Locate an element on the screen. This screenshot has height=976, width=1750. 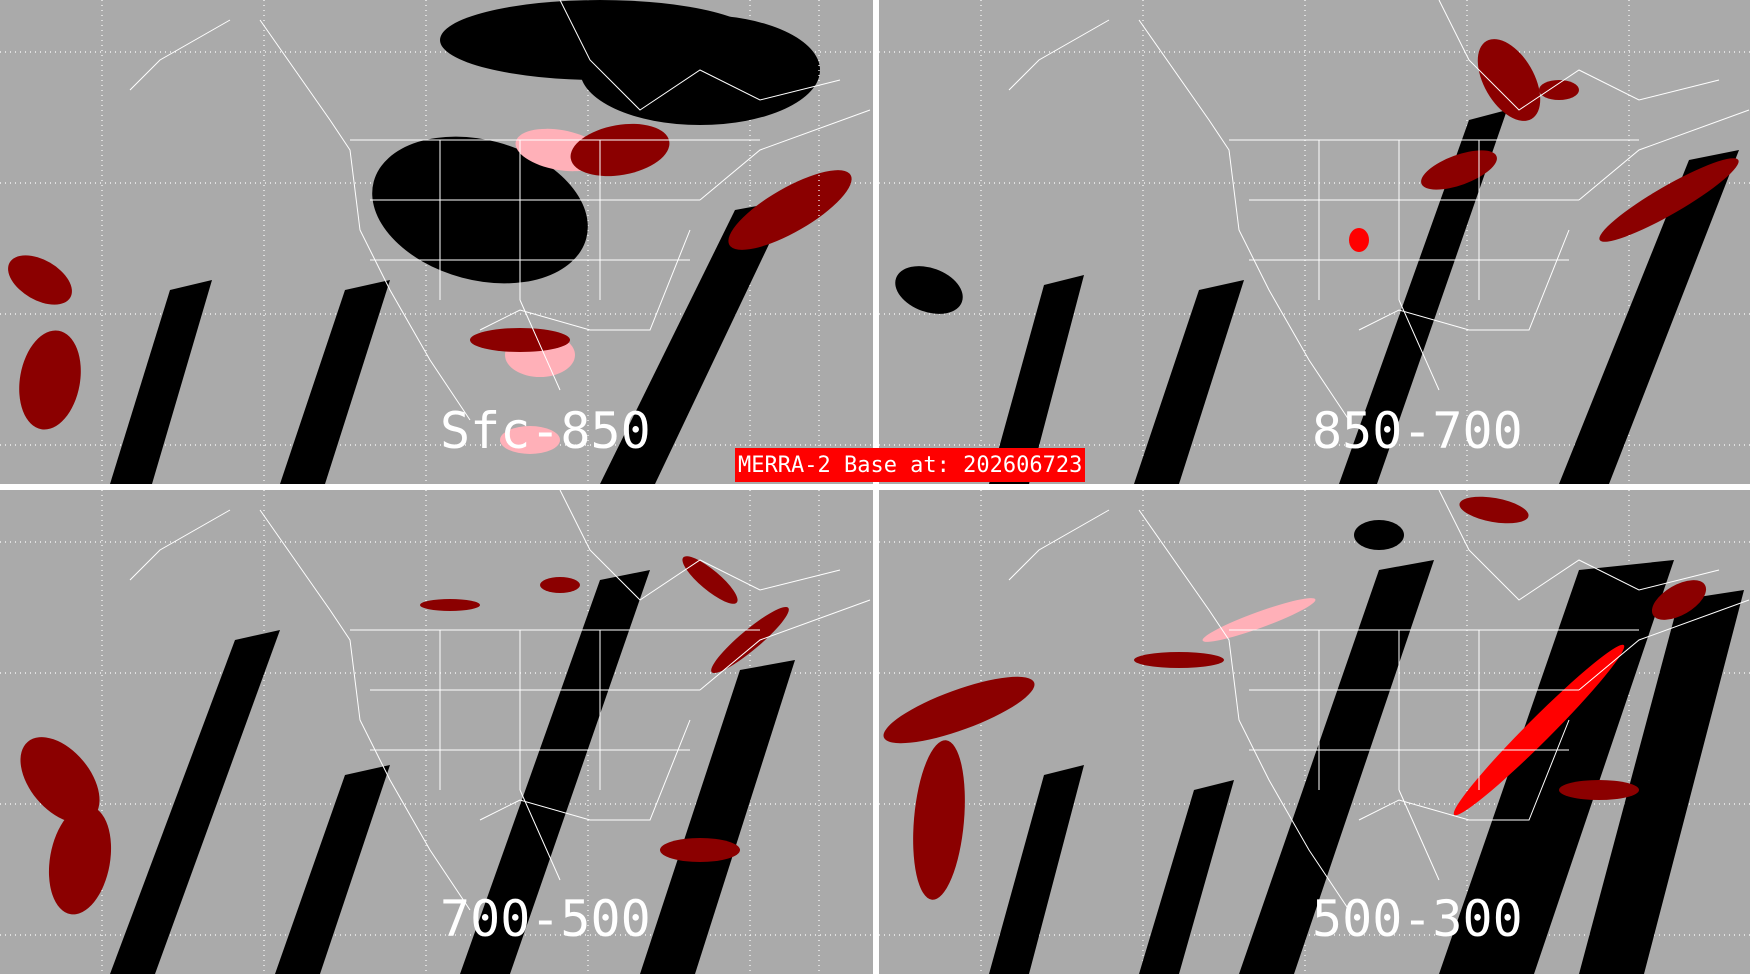
panel-label: 850-700 is located at coordinates (1417, 431).